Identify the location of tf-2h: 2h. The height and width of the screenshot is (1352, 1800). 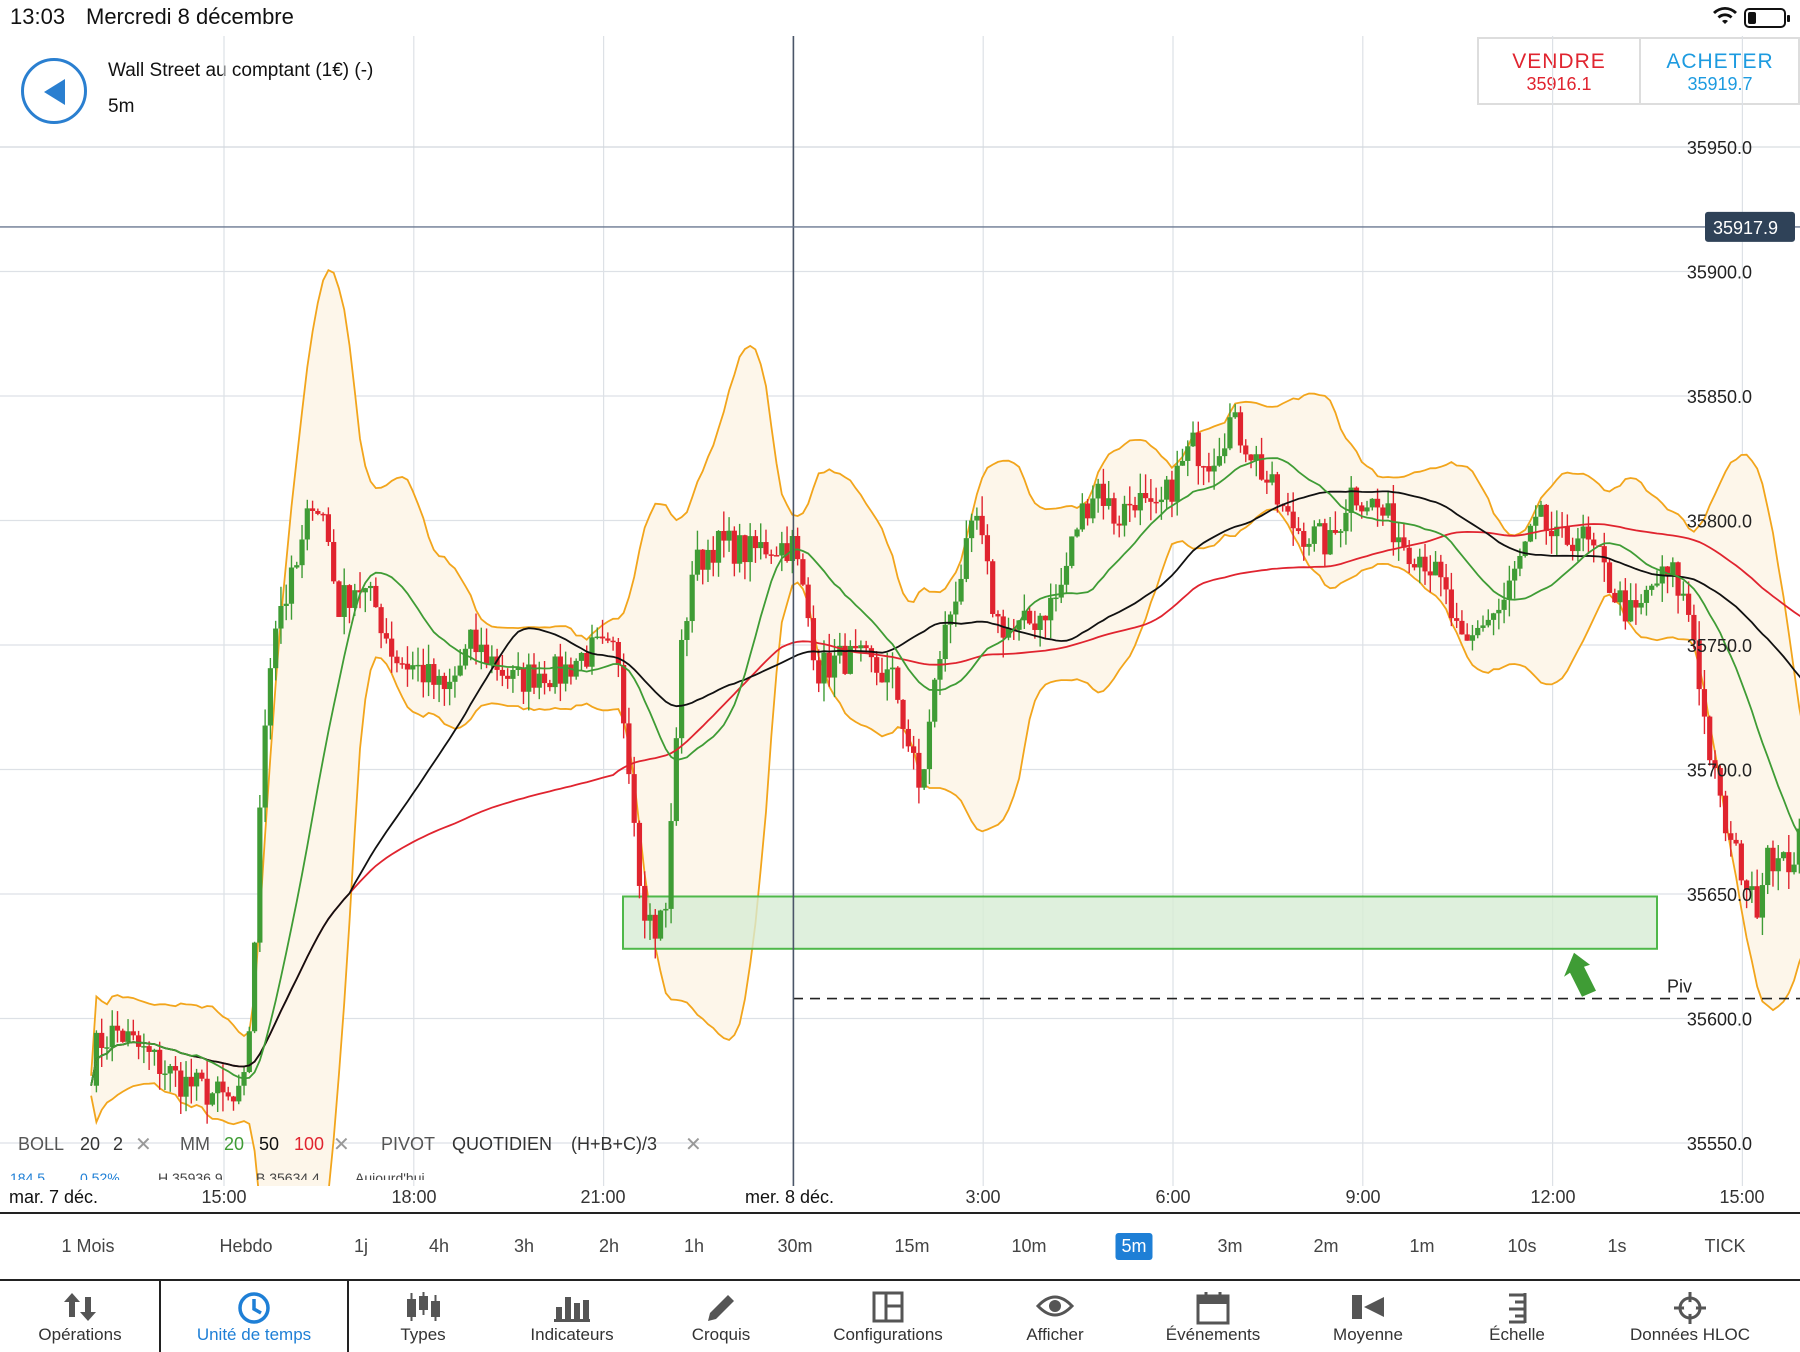
(609, 1246).